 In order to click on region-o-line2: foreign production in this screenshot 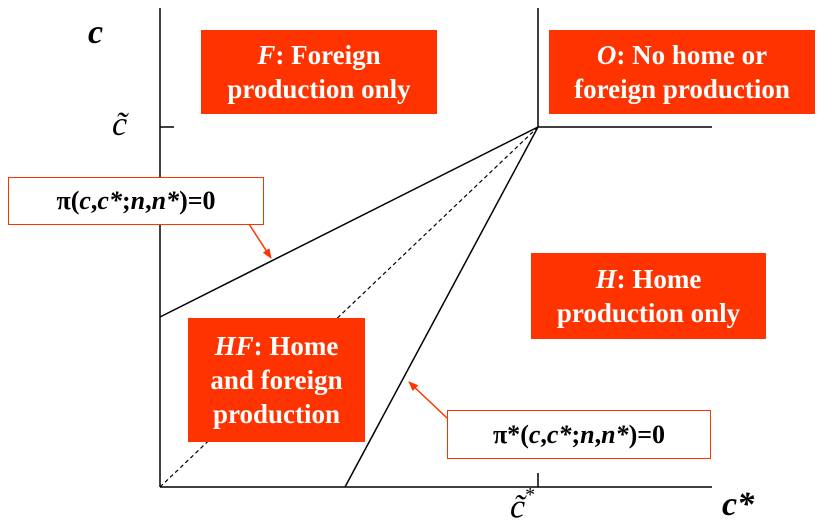, I will do `click(682, 89)`.